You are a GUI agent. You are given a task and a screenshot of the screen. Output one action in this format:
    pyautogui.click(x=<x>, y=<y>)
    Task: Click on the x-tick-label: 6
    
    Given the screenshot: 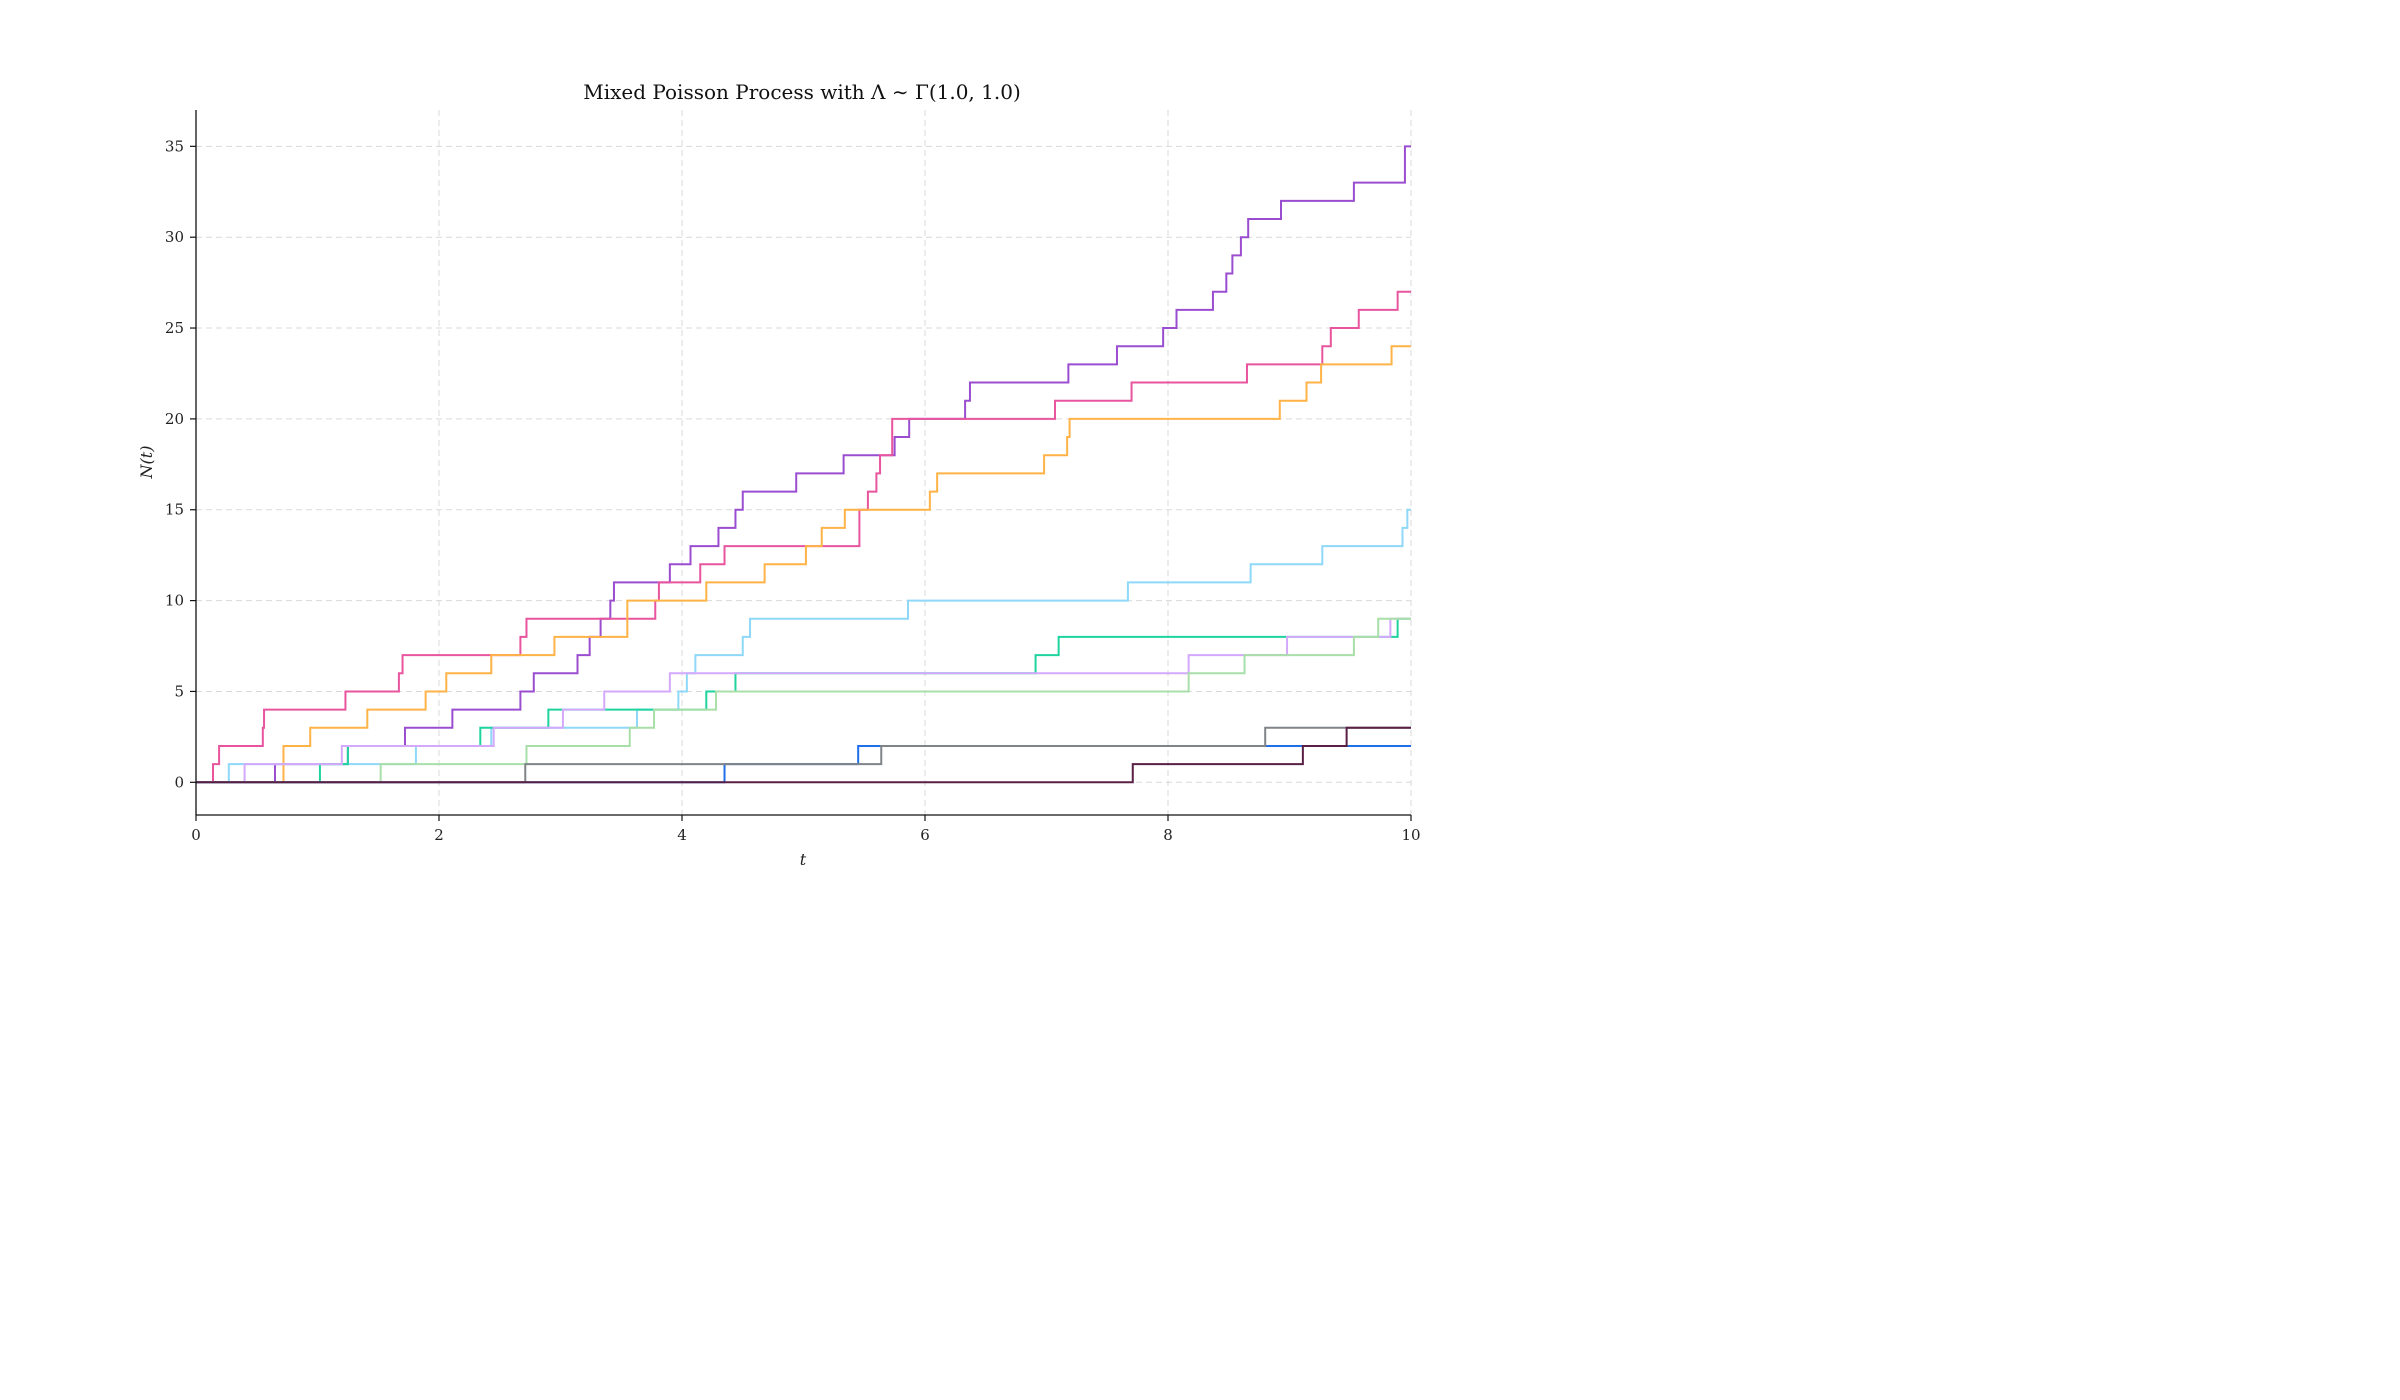 What is the action you would take?
    pyautogui.click(x=925, y=835)
    